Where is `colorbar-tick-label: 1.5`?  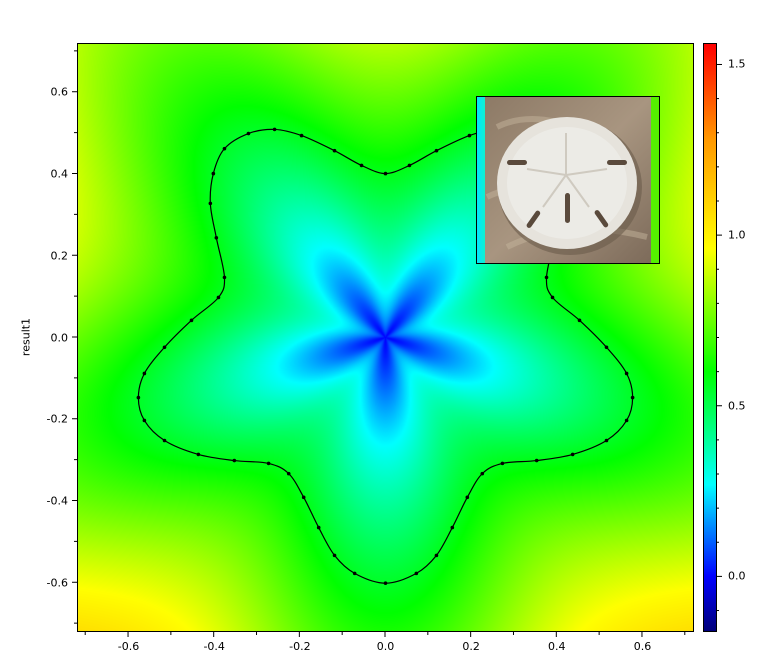
colorbar-tick-label: 1.5 is located at coordinates (737, 64).